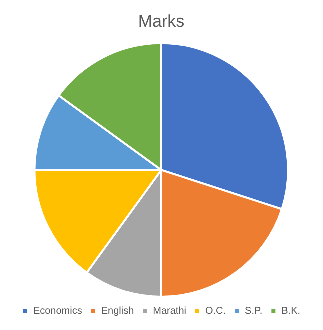 Image resolution: width=323 pixels, height=330 pixels. What do you see at coordinates (215, 311) in the screenshot?
I see `legend-label: O.C.` at bounding box center [215, 311].